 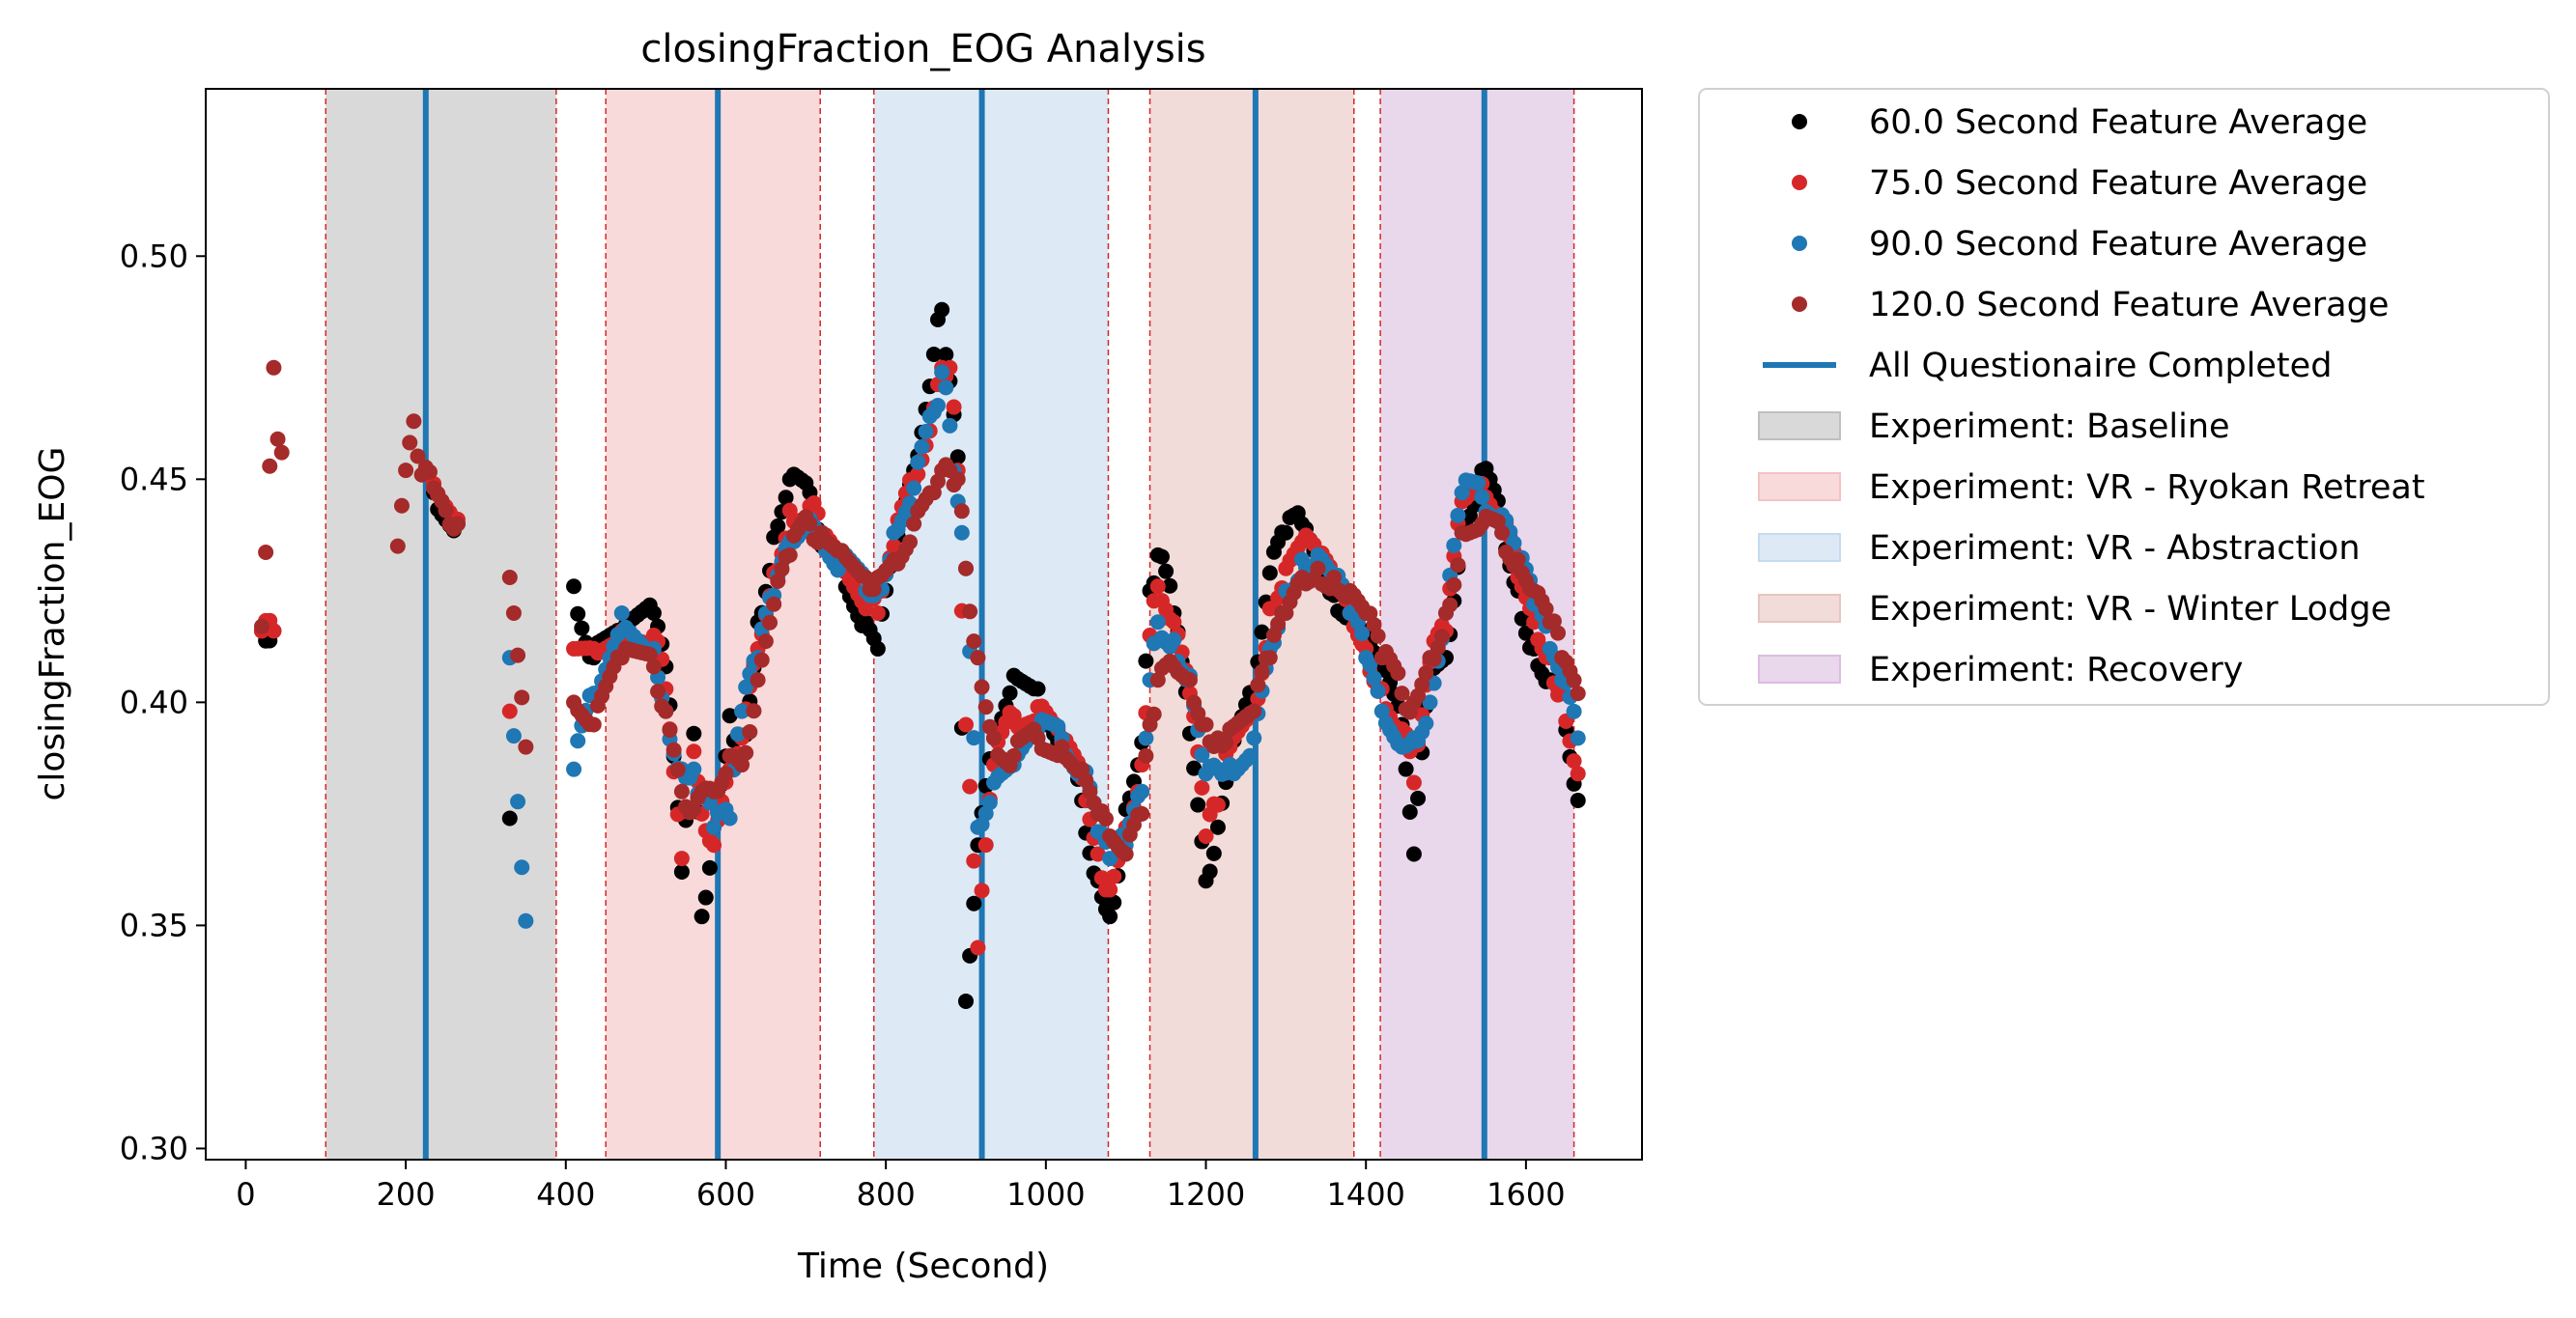 I want to click on x-axis: 0 200 400 600 800 1000 1200 1400 1600, so click(x=901, y=1186).